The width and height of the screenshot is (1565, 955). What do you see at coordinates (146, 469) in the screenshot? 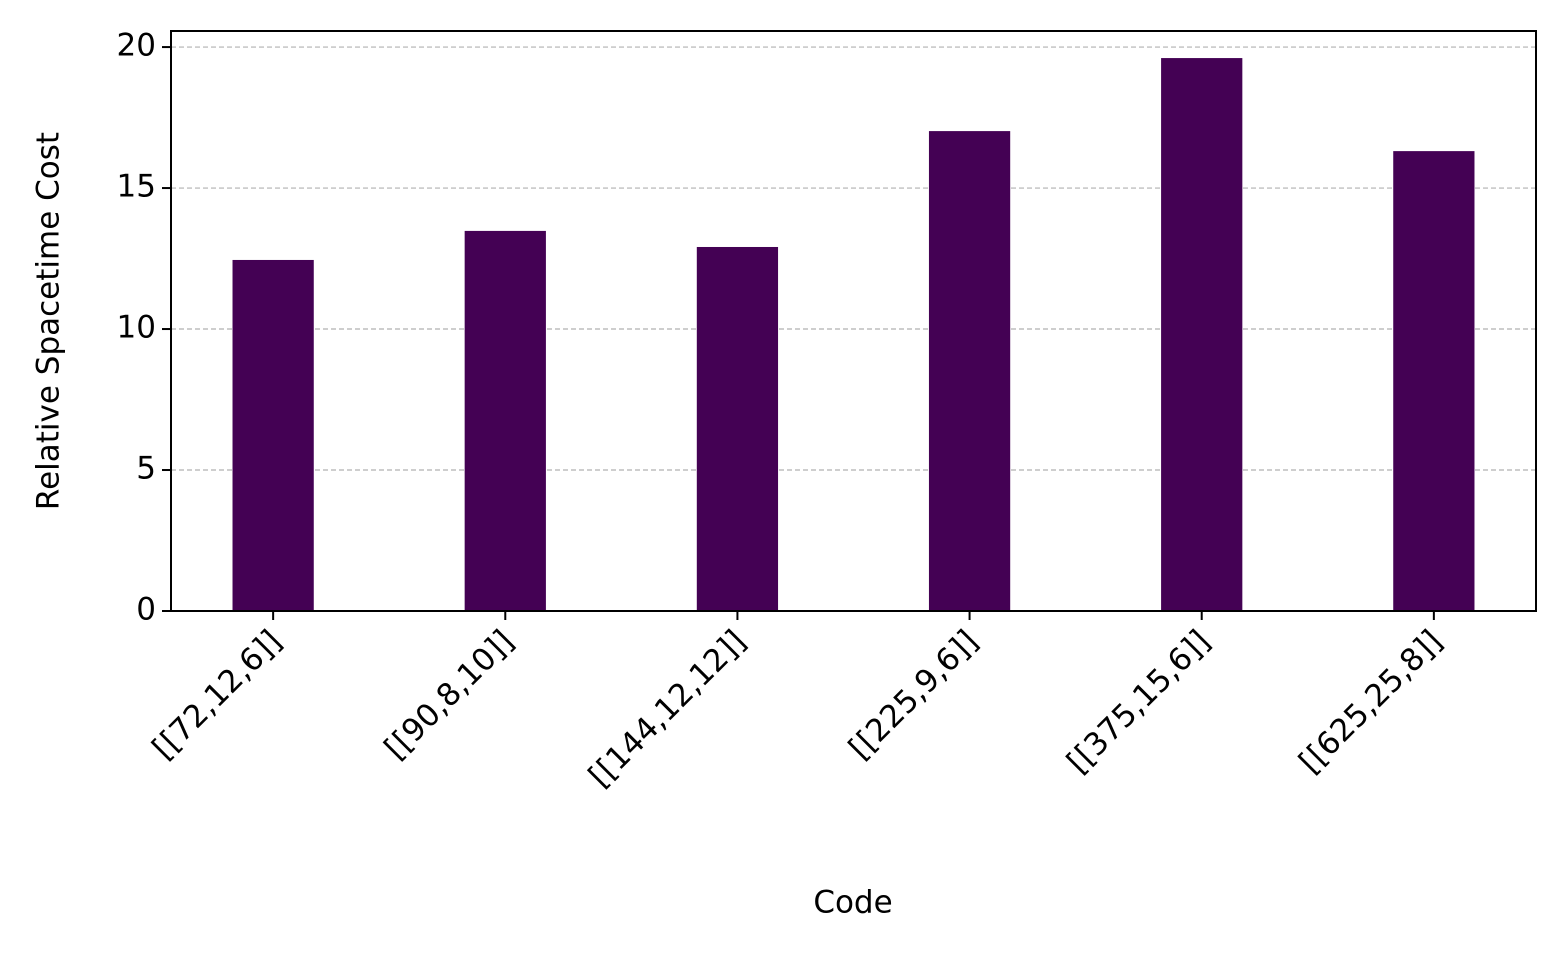
I see `y-tick-label: 5` at bounding box center [146, 469].